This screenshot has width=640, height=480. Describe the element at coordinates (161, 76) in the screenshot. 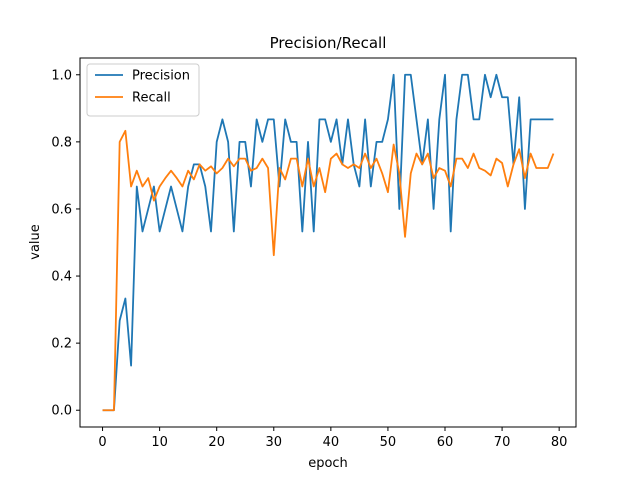

I see `legend-label-precision: Precision` at that location.